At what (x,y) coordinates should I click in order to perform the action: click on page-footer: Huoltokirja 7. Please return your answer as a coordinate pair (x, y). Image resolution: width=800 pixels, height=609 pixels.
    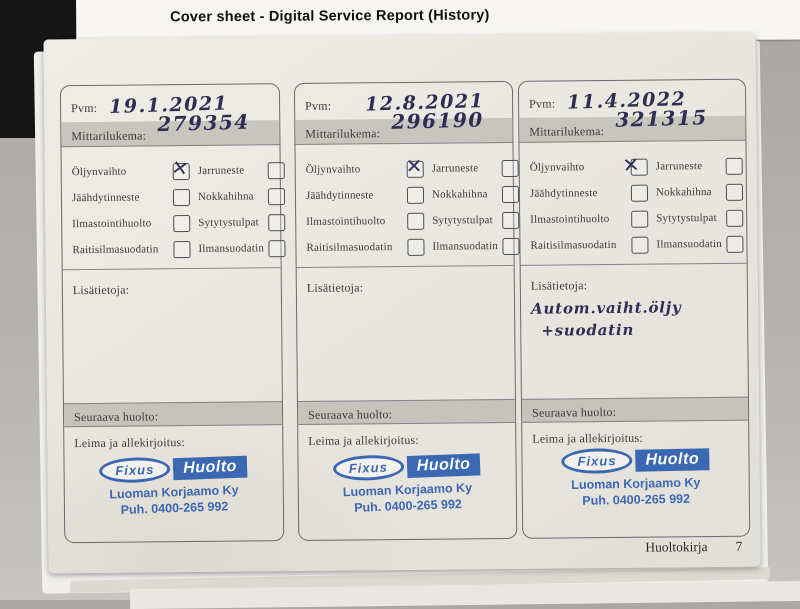
    Looking at the image, I should click on (693, 547).